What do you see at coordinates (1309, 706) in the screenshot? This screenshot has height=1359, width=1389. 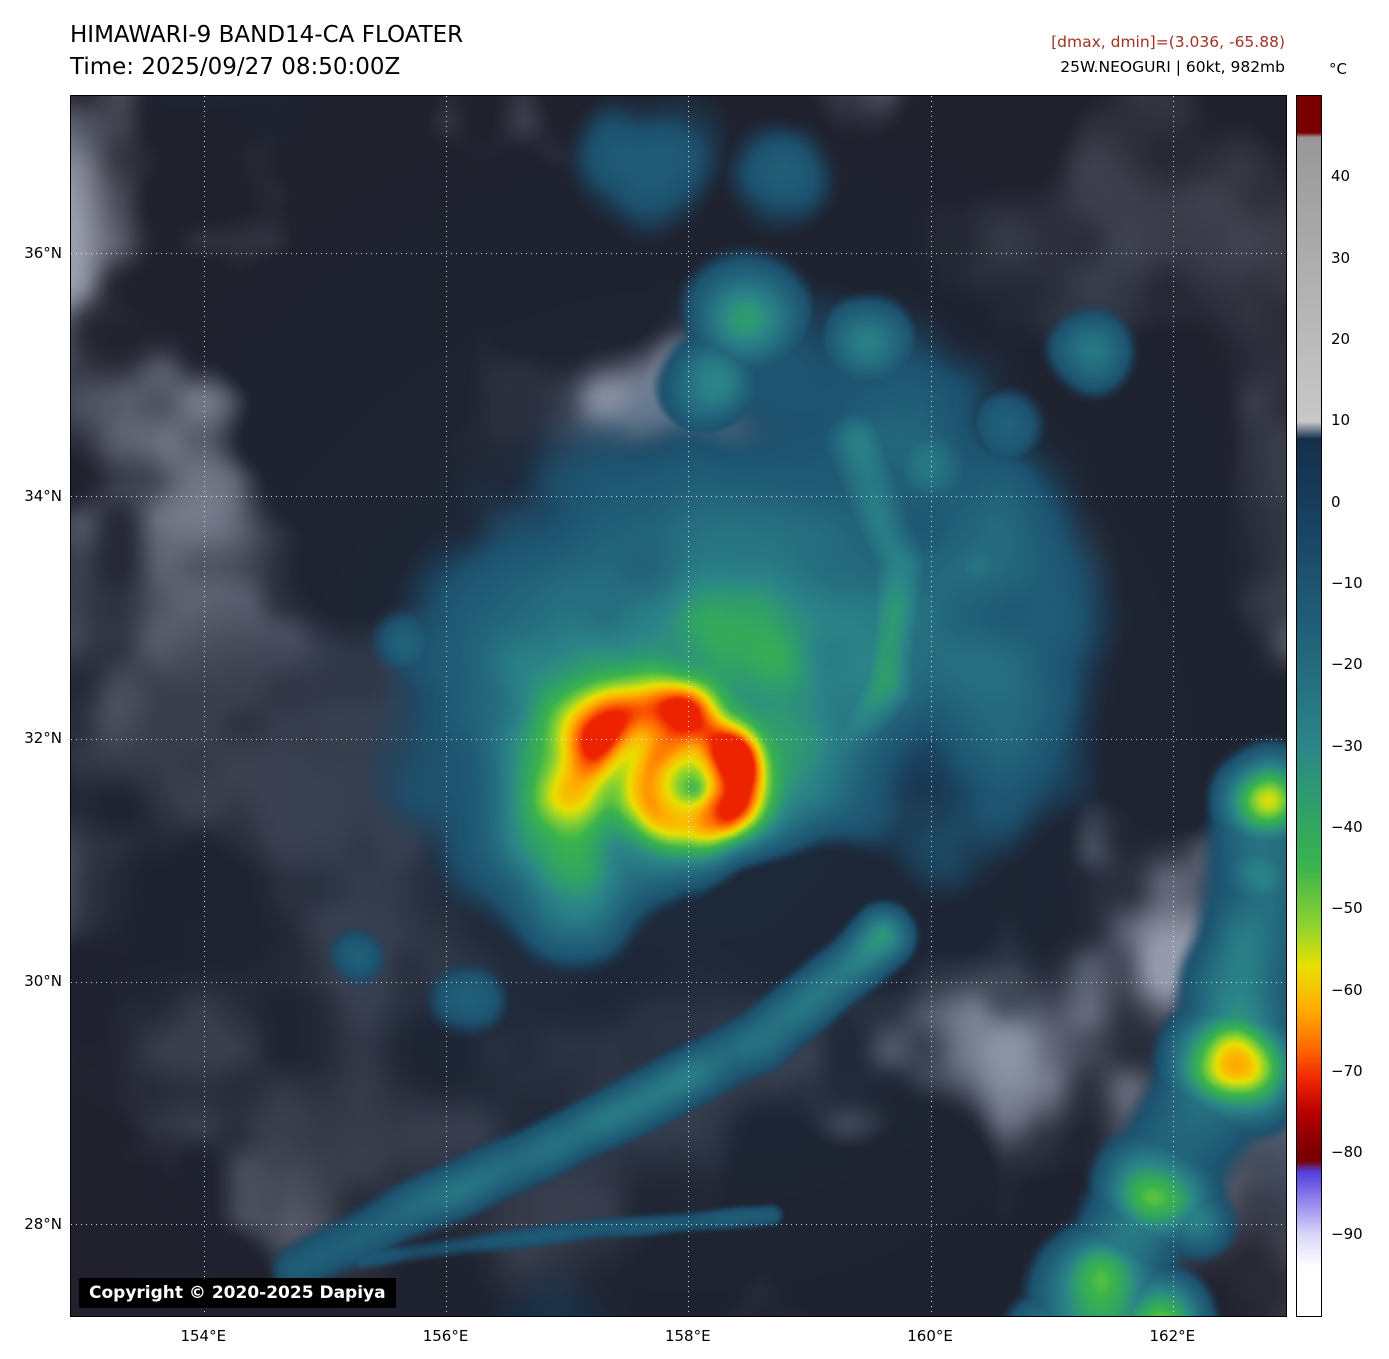 I see `colorbar` at bounding box center [1309, 706].